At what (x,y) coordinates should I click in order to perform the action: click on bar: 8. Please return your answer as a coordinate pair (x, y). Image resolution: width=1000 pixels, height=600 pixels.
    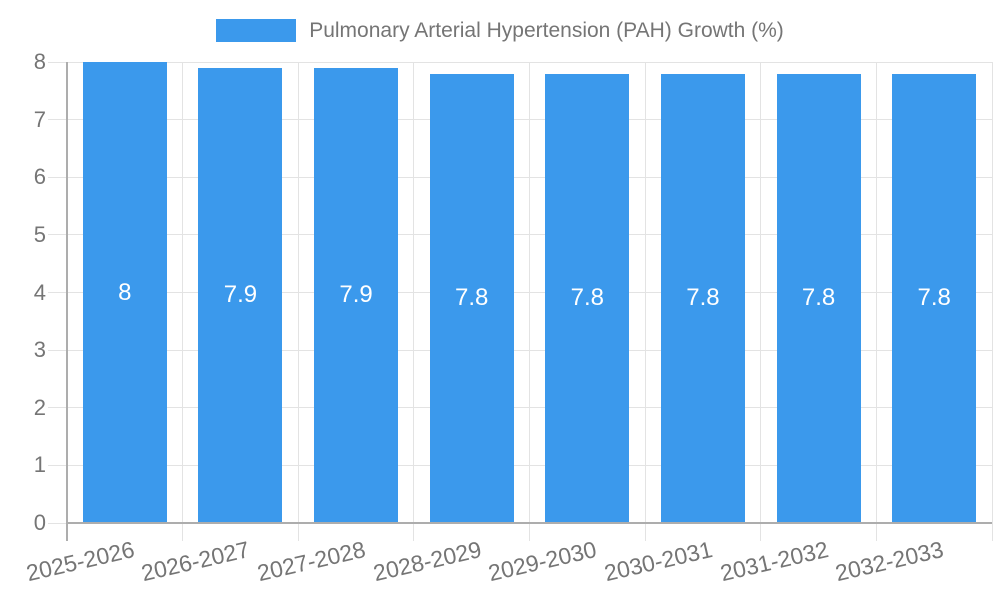
    Looking at the image, I should click on (124, 292).